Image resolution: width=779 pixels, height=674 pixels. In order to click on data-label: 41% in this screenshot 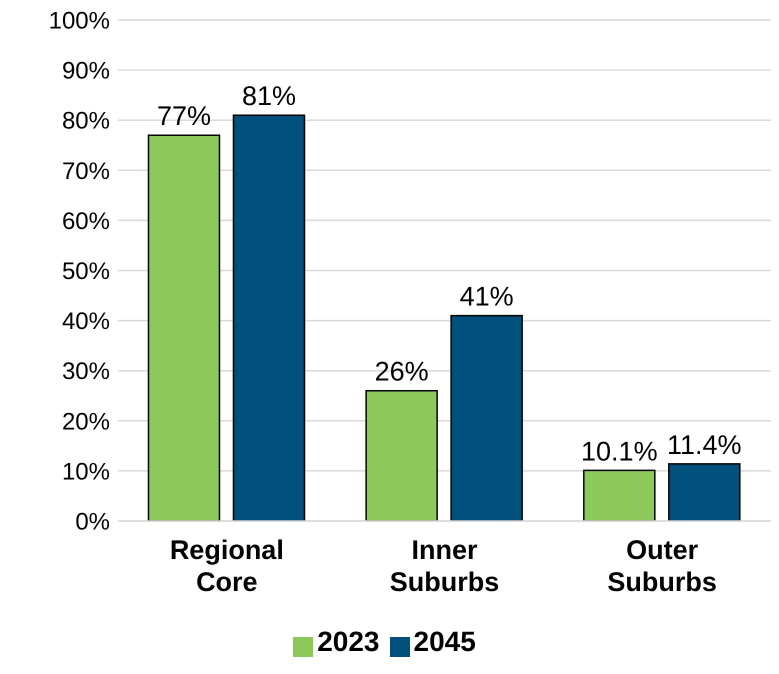, I will do `click(487, 297)`.